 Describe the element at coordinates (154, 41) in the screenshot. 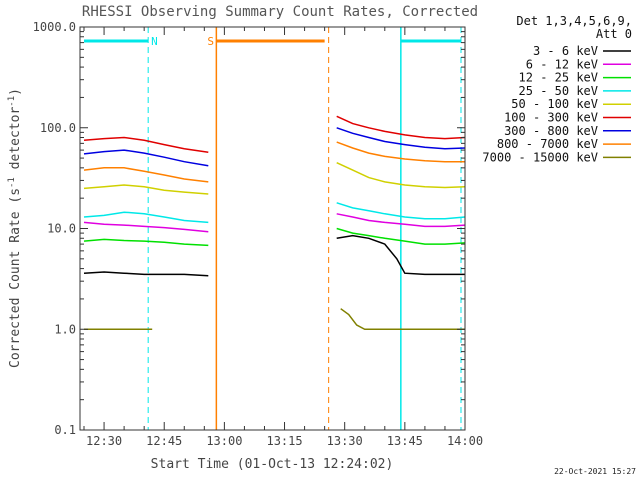

I see `annotation-label: N` at that location.